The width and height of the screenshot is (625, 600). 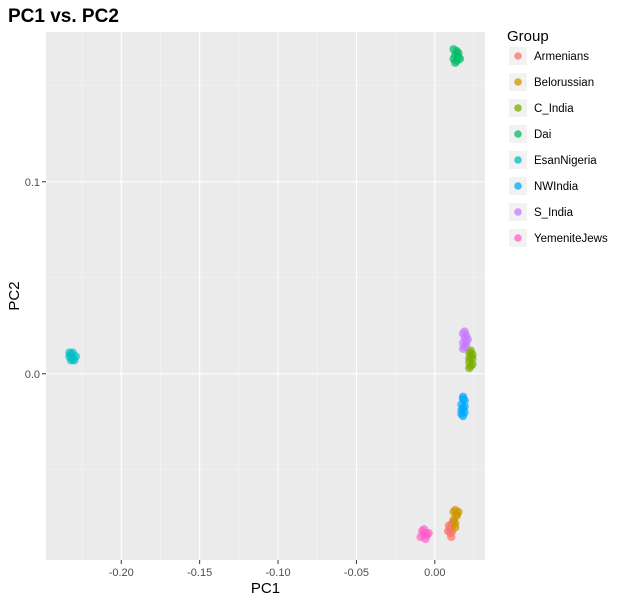 I want to click on legend-item-yemenitejews: YemeniteJews, so click(x=558, y=238).